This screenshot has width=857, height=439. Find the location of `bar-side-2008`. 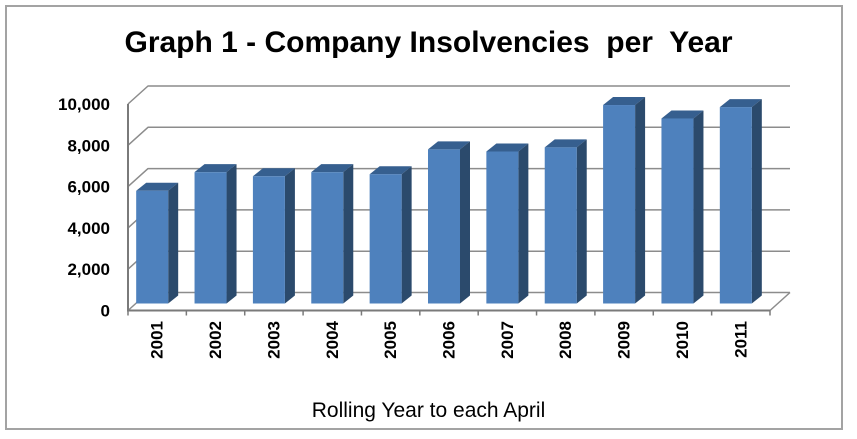

bar-side-2008 is located at coordinates (581, 221).